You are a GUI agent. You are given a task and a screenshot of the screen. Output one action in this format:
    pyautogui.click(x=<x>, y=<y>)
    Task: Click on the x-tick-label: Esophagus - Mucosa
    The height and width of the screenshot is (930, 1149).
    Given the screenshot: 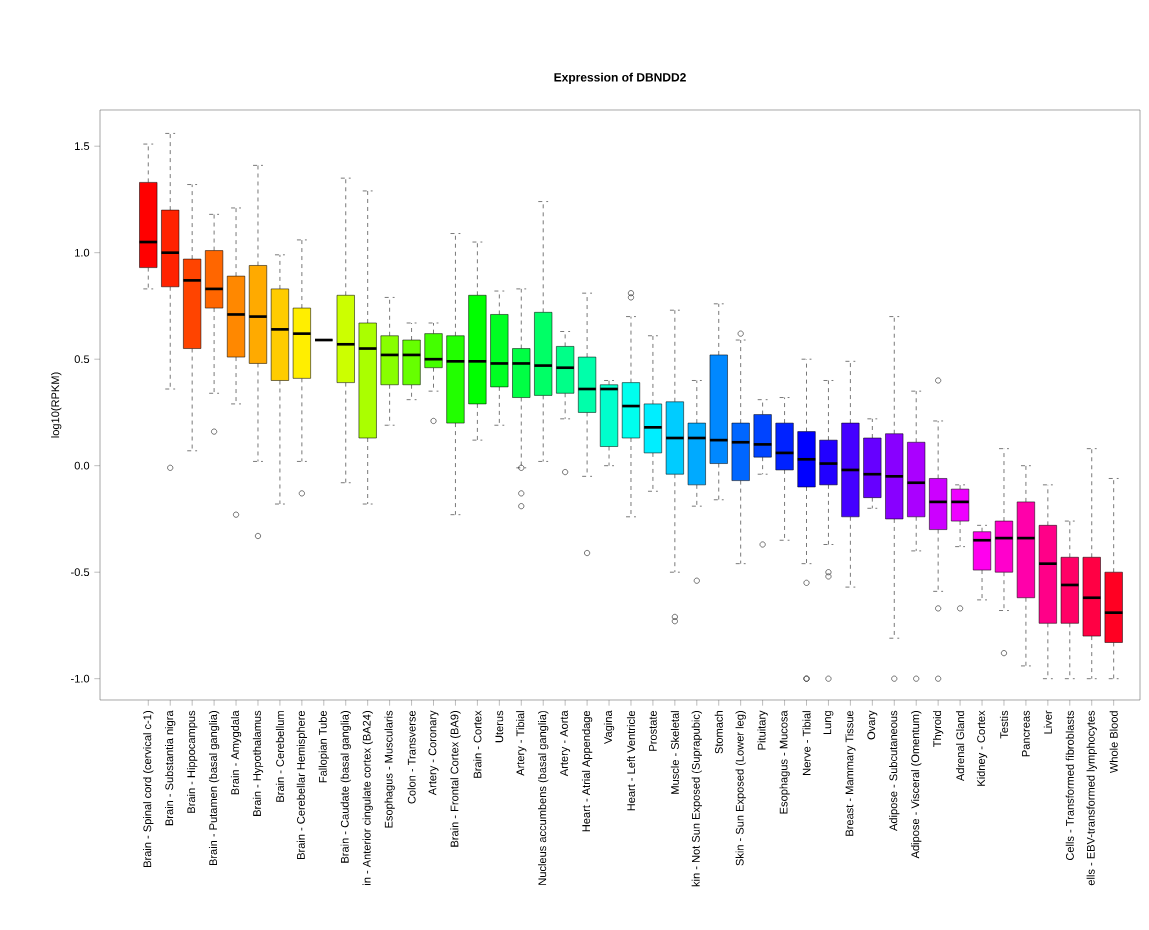 What is the action you would take?
    pyautogui.click(x=784, y=762)
    